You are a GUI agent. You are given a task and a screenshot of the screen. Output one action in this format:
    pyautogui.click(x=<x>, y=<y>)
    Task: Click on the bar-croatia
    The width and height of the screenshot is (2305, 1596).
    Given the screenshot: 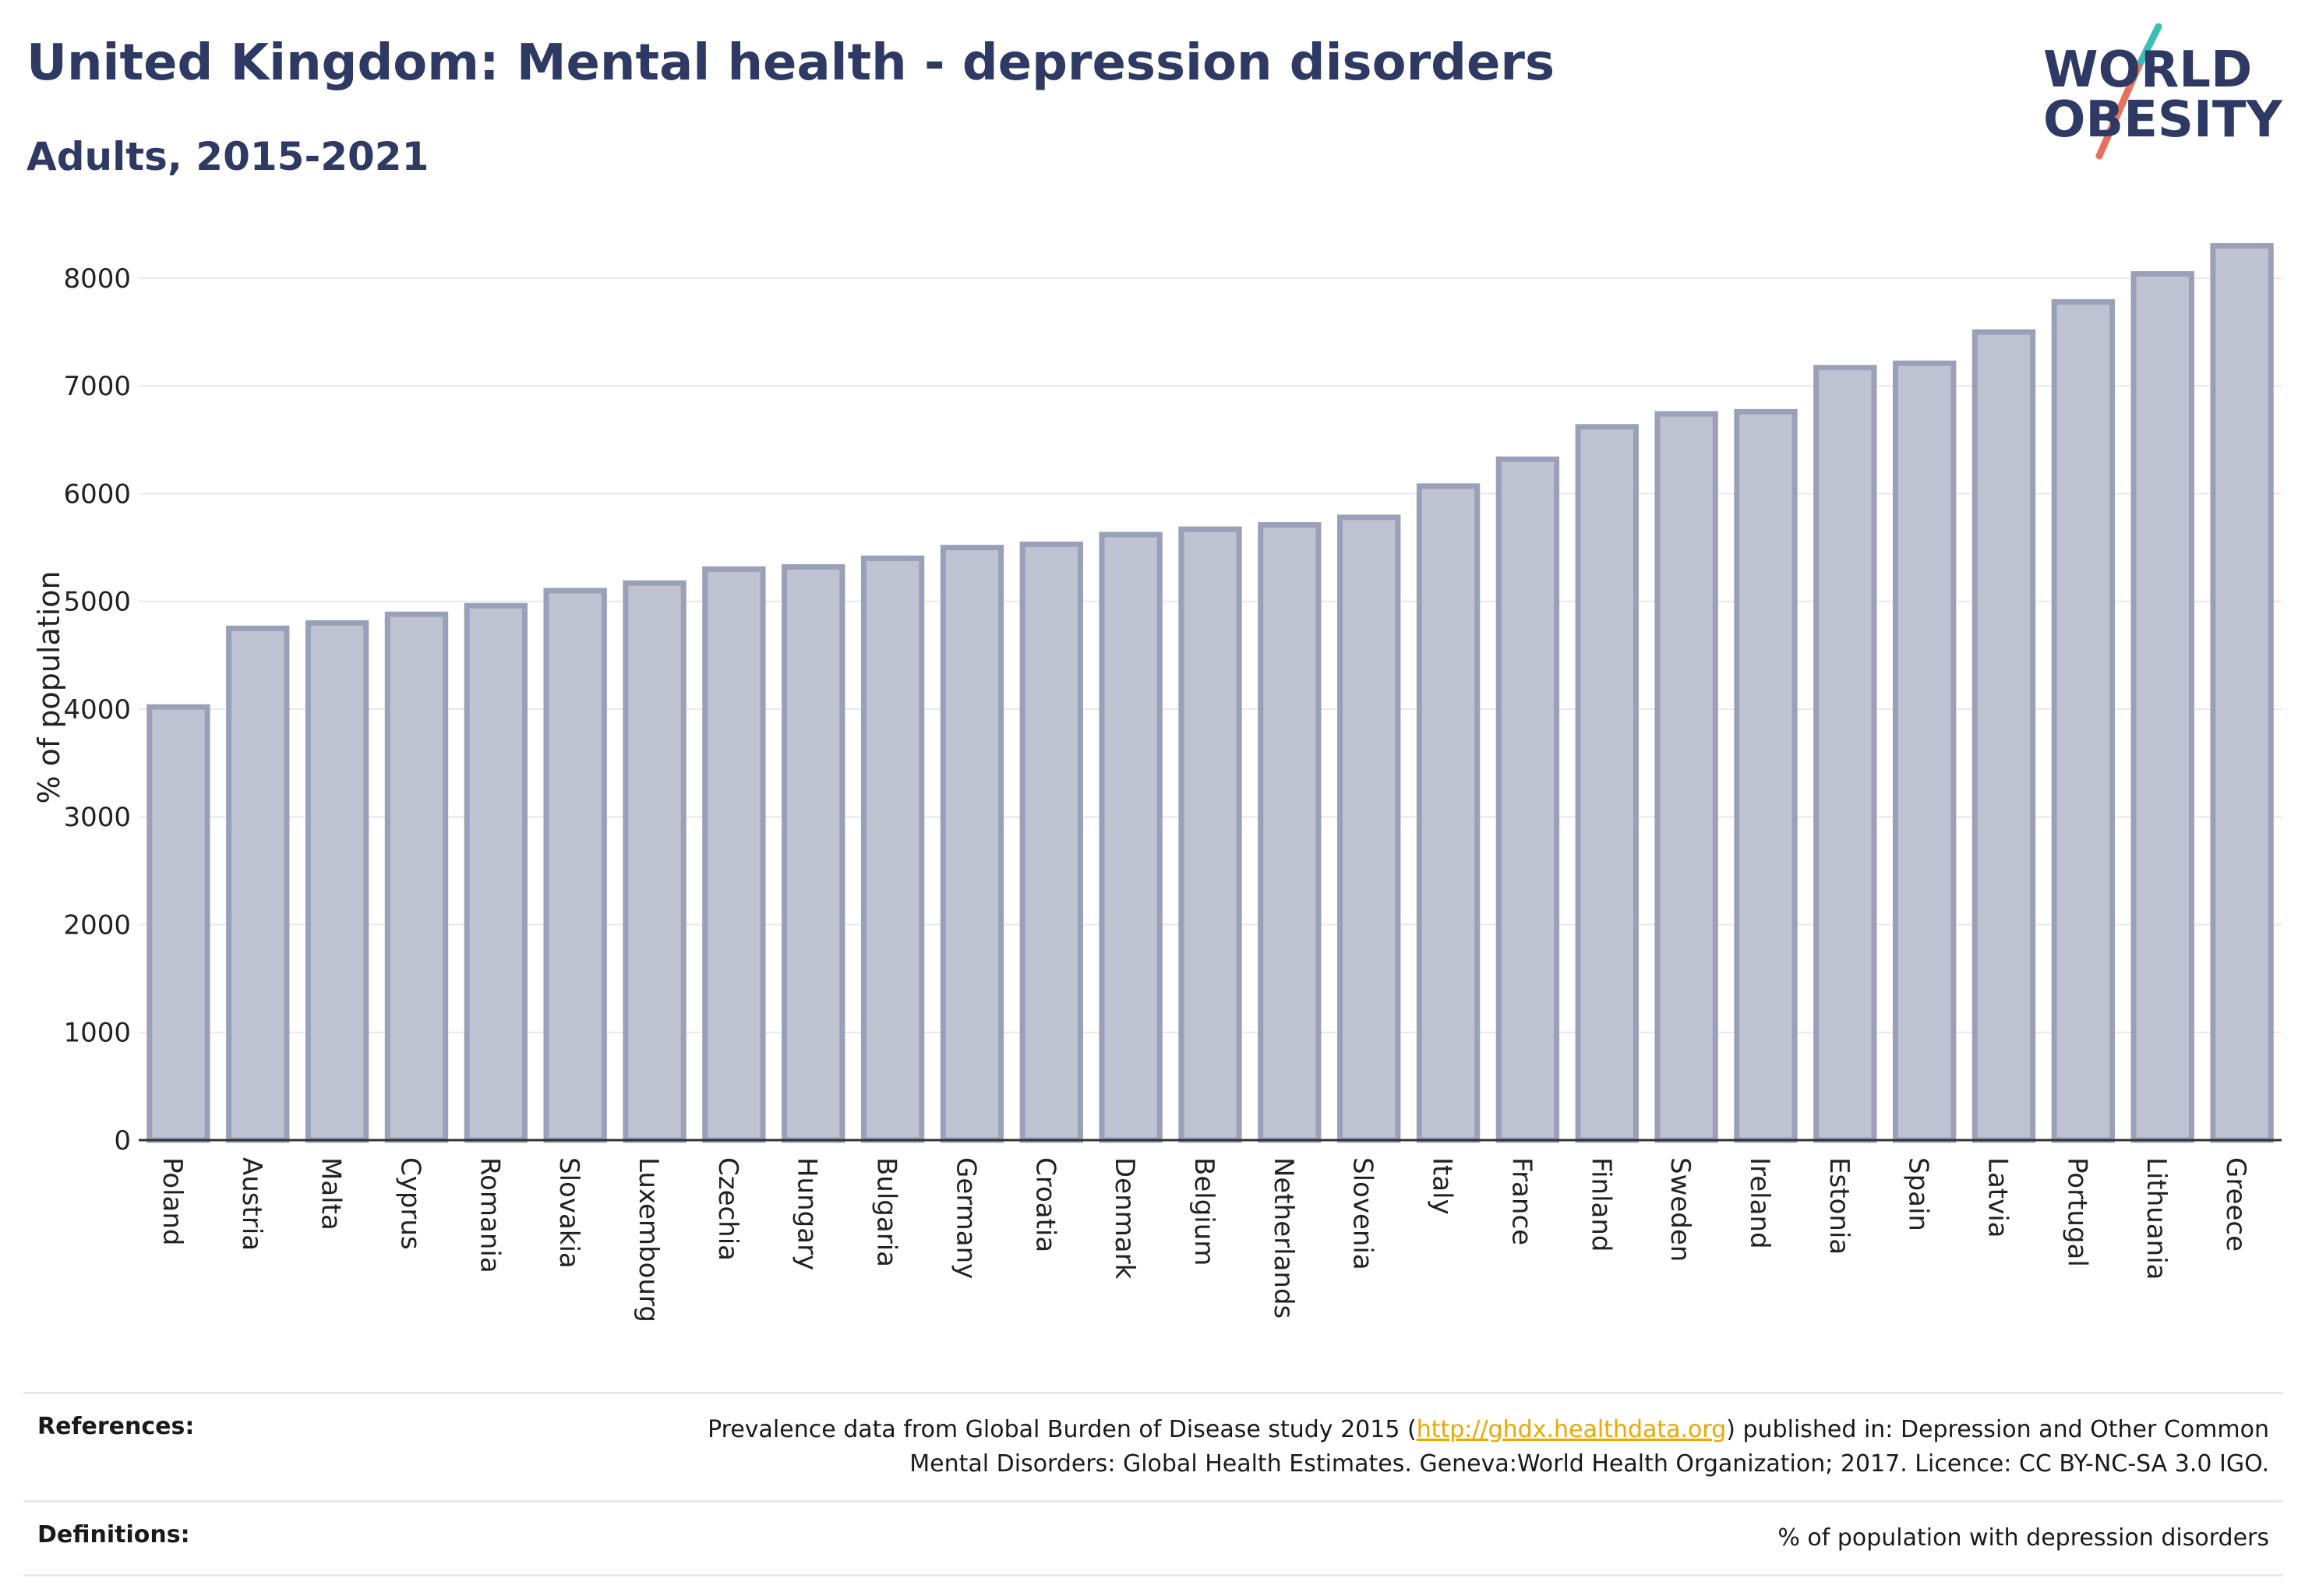 What is the action you would take?
    pyautogui.click(x=1051, y=842)
    